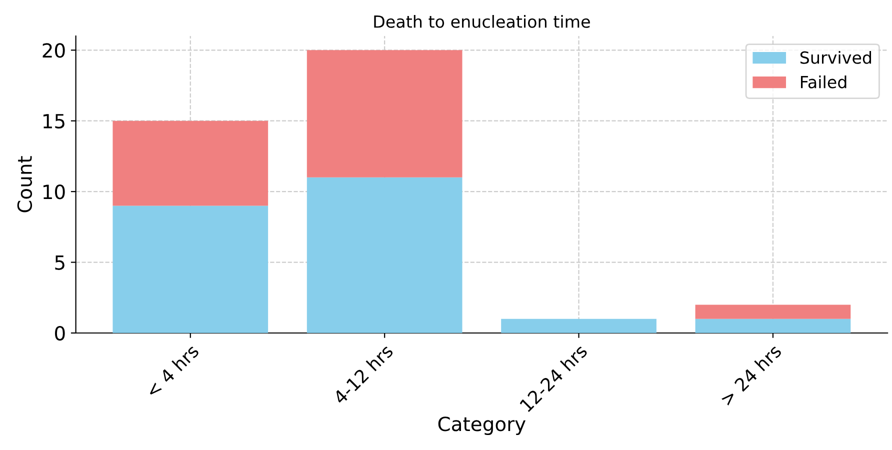 The width and height of the screenshot is (892, 450). I want to click on y-tick-label: 15, so click(53, 121).